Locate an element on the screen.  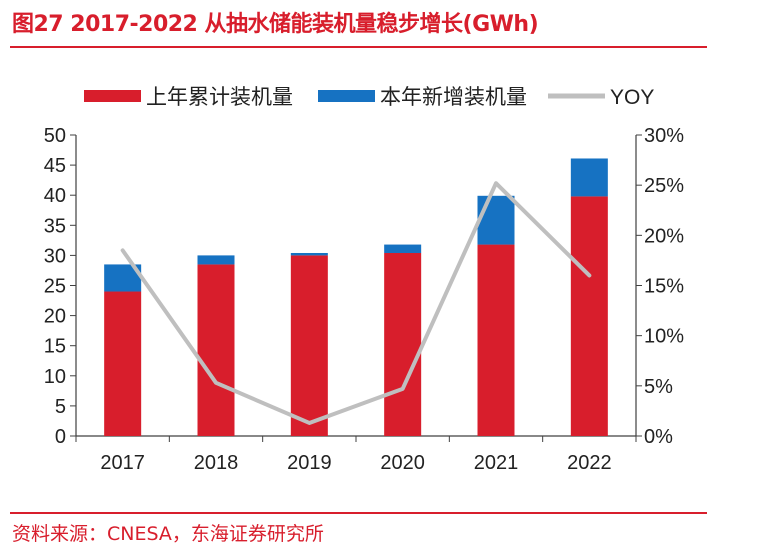
left-axis-tick-label: 10 is located at coordinates (55, 377).